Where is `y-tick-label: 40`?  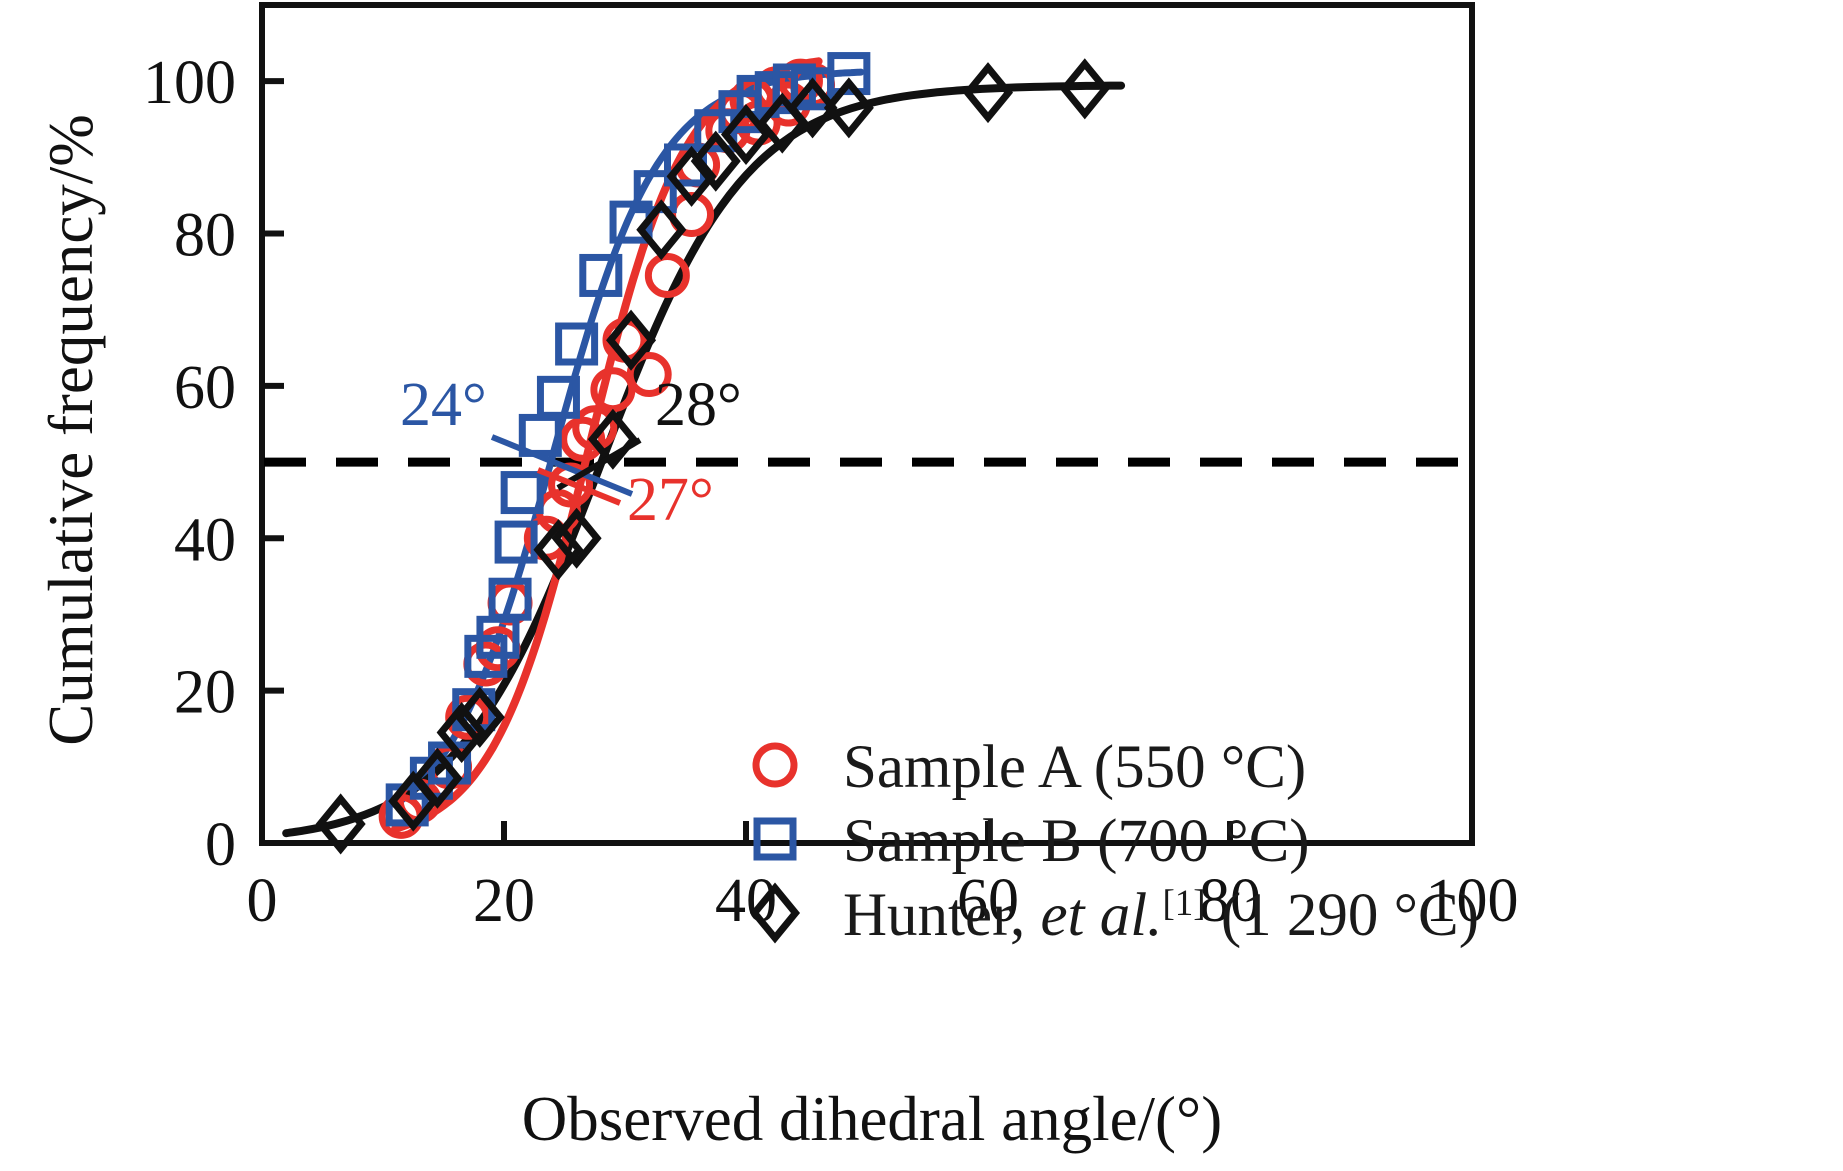 y-tick-label: 40 is located at coordinates (205, 540).